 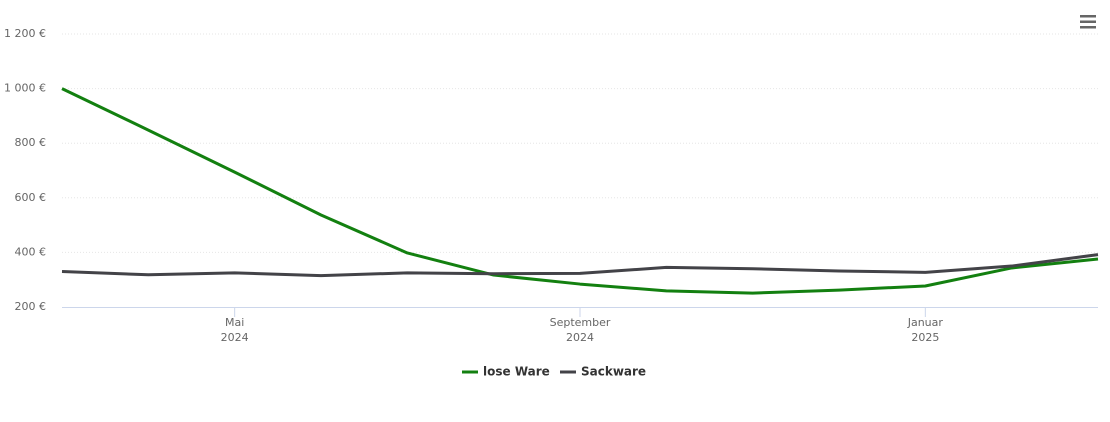 I want to click on y-tick-label: 1 200 €, so click(x=25, y=33).